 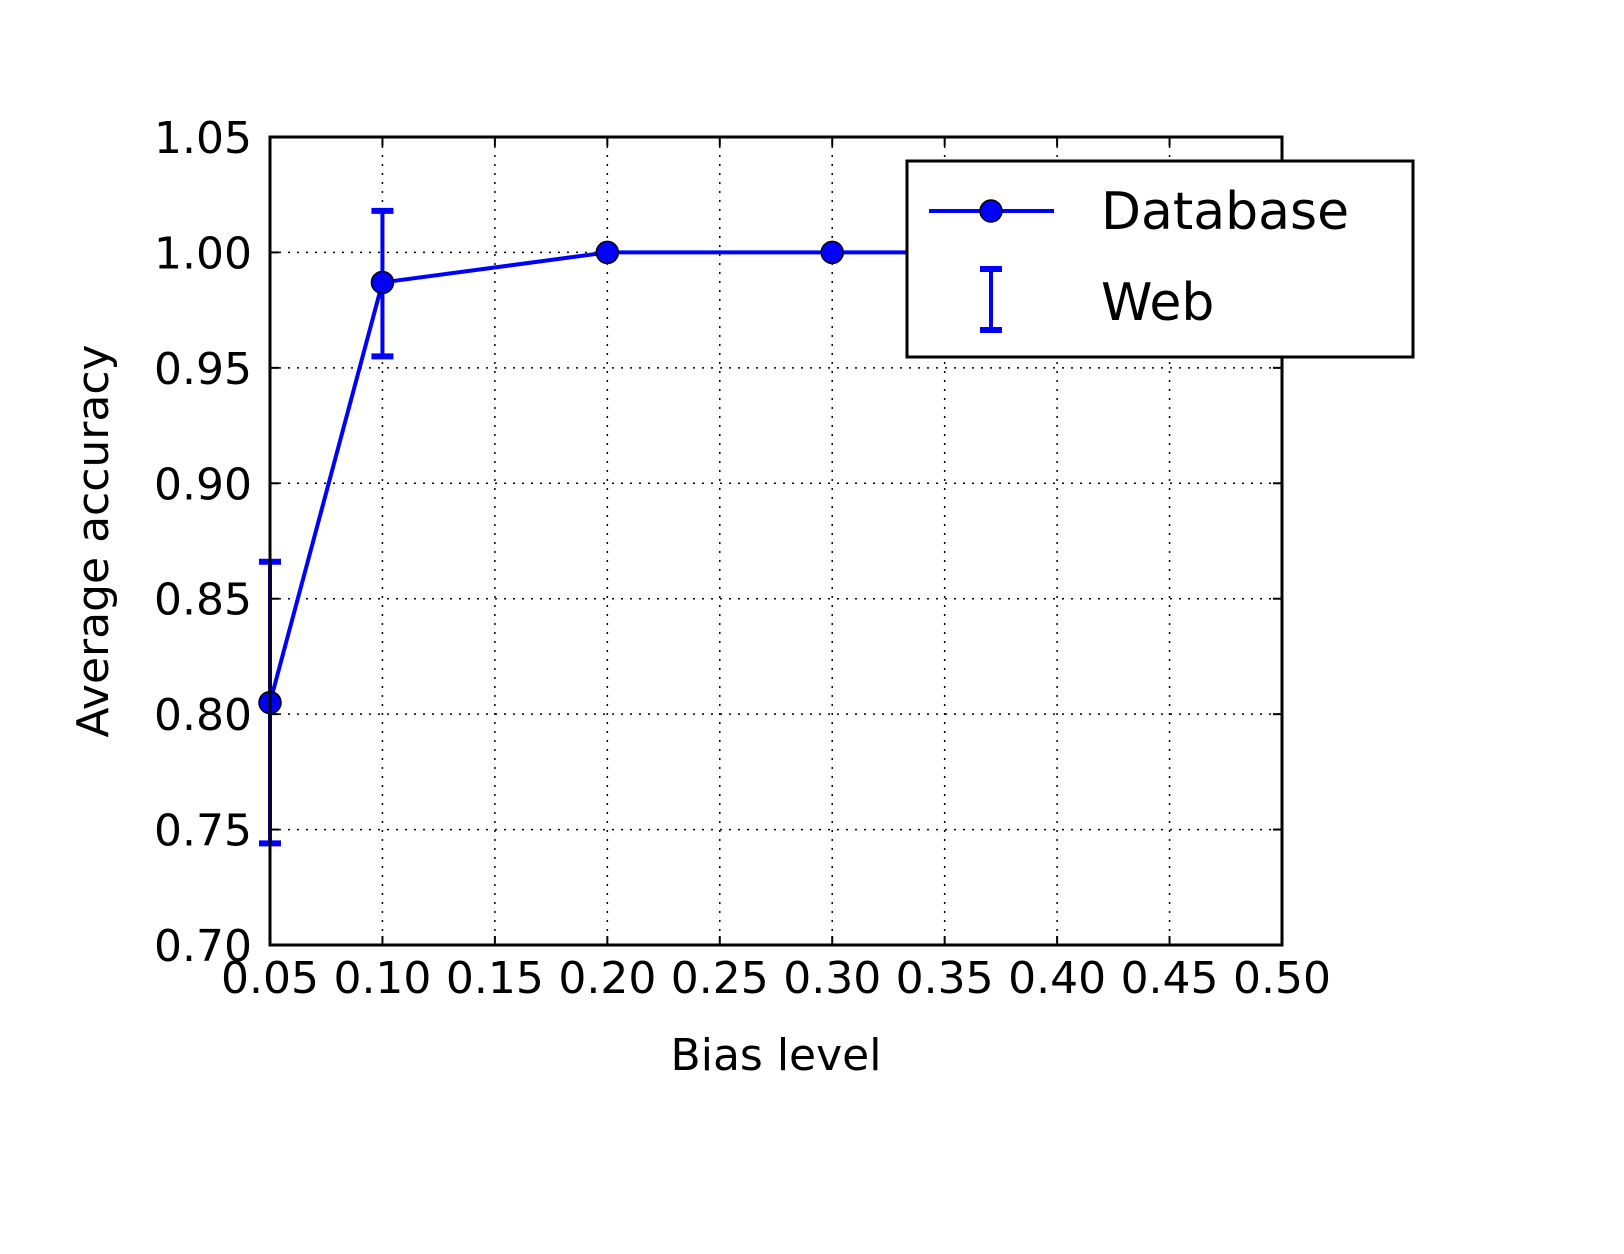 What do you see at coordinates (203, 369) in the screenshot?
I see `y-tick-label: 0.95` at bounding box center [203, 369].